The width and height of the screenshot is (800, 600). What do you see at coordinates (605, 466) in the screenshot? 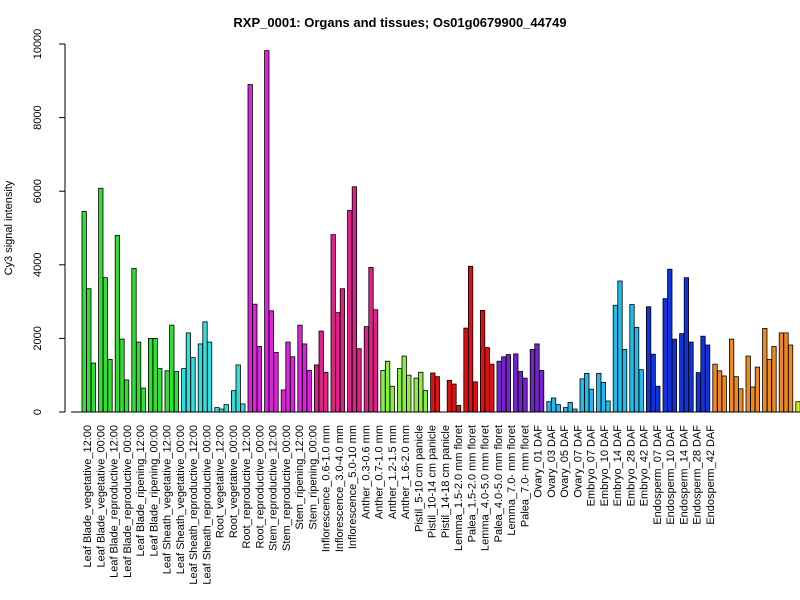
I see `x-tick-label: Embryo_10 DAF` at bounding box center [605, 466].